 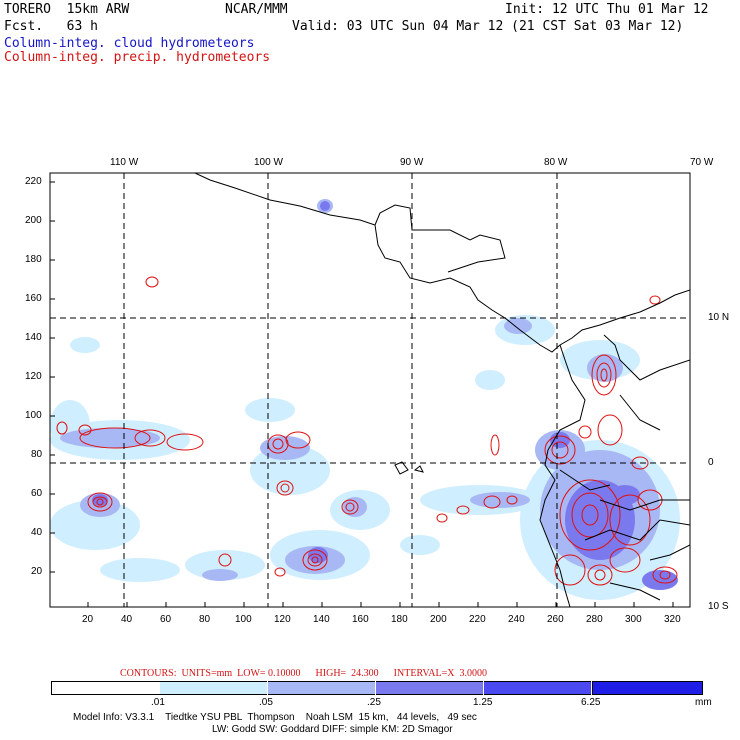 I want to click on model-title: TORERO 15km ARW, so click(x=67, y=9).